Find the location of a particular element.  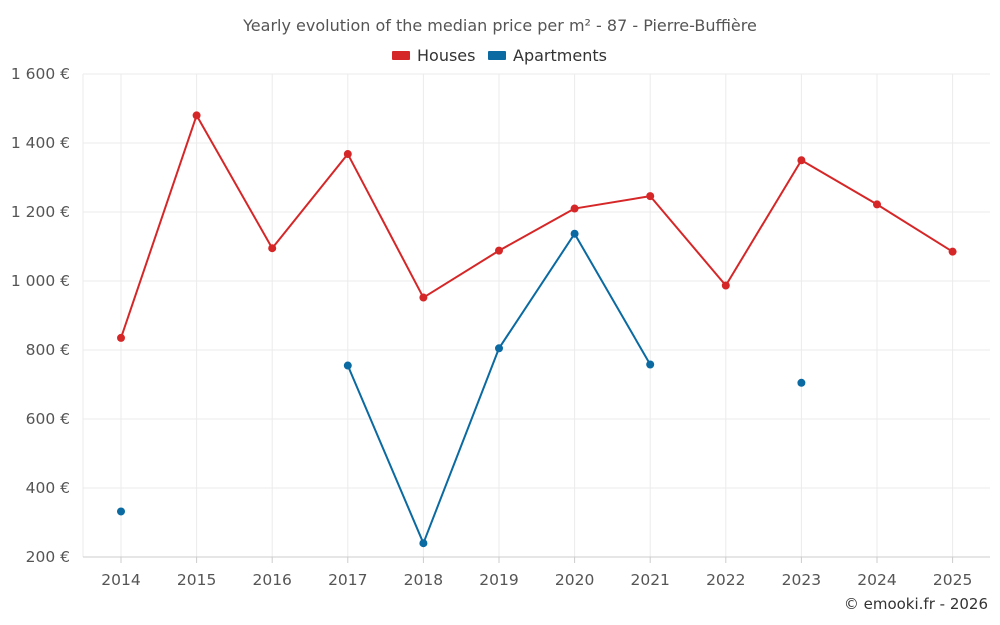

x-tick-label: 2023 is located at coordinates (801, 580).